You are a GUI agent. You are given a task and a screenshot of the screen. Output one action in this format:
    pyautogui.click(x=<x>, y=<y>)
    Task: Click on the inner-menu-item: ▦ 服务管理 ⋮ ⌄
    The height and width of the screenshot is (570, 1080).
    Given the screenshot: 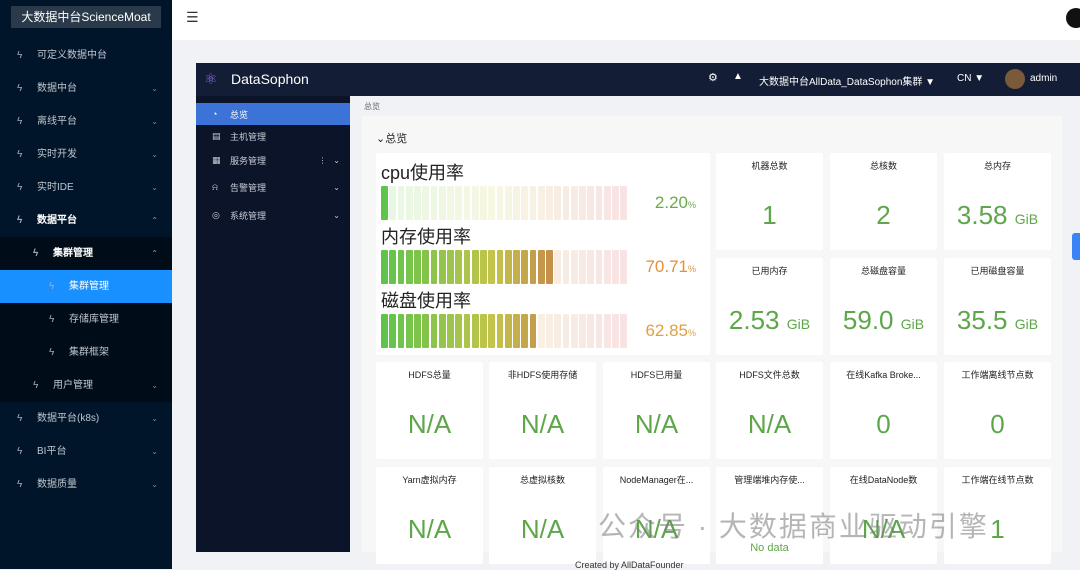 What is the action you would take?
    pyautogui.click(x=273, y=160)
    